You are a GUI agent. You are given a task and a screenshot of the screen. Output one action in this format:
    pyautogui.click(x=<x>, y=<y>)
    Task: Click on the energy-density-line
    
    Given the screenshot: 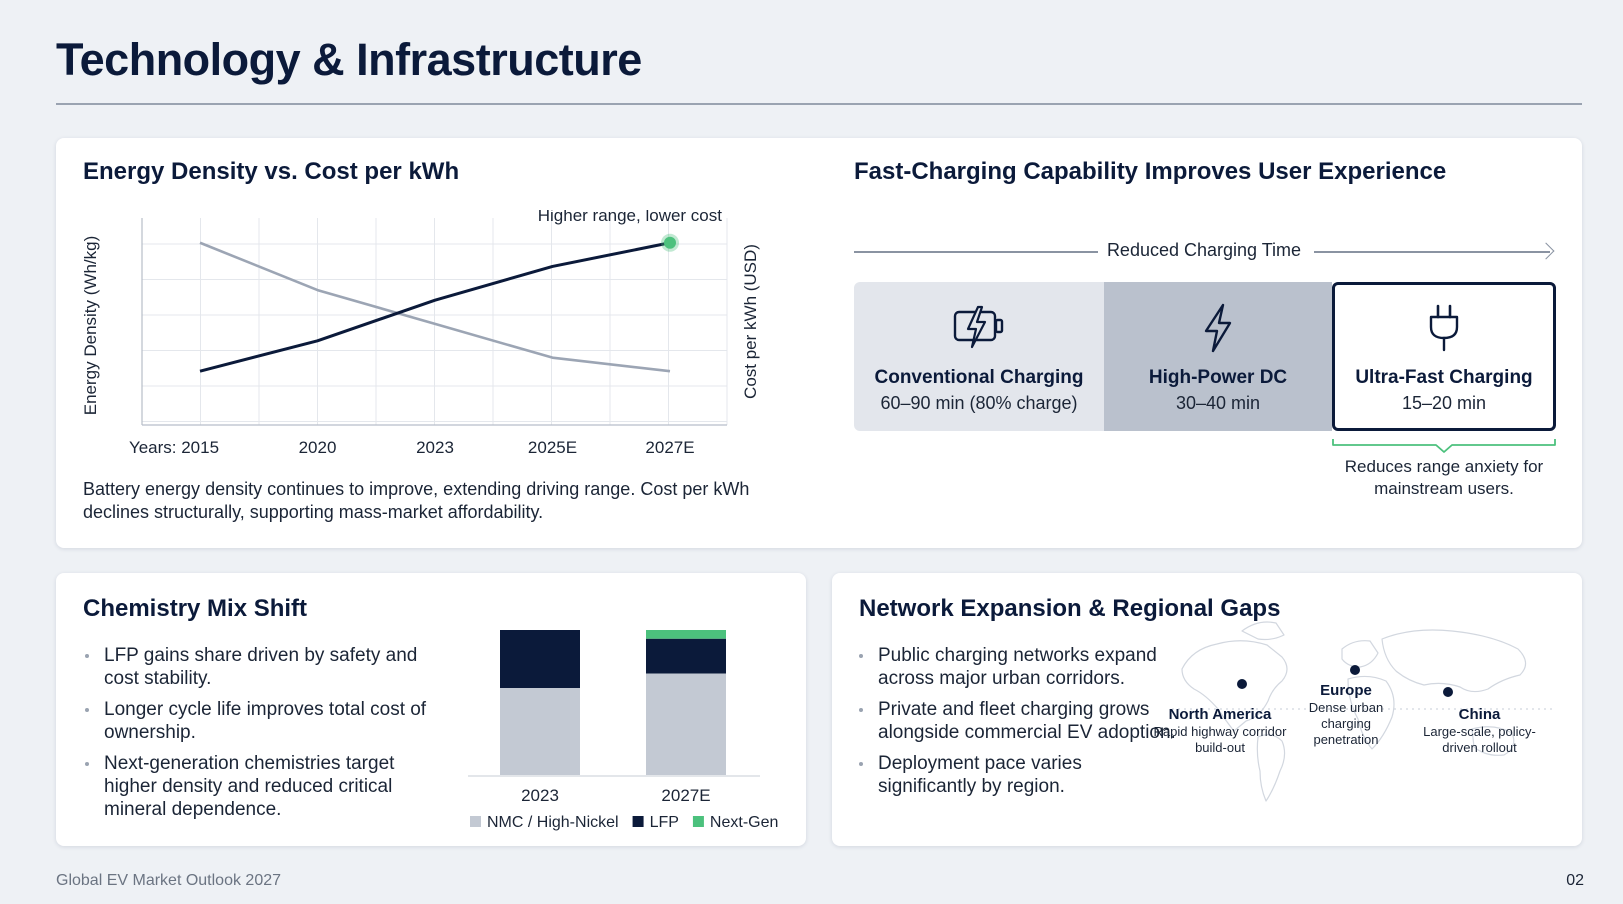 What is the action you would take?
    pyautogui.click(x=435, y=307)
    